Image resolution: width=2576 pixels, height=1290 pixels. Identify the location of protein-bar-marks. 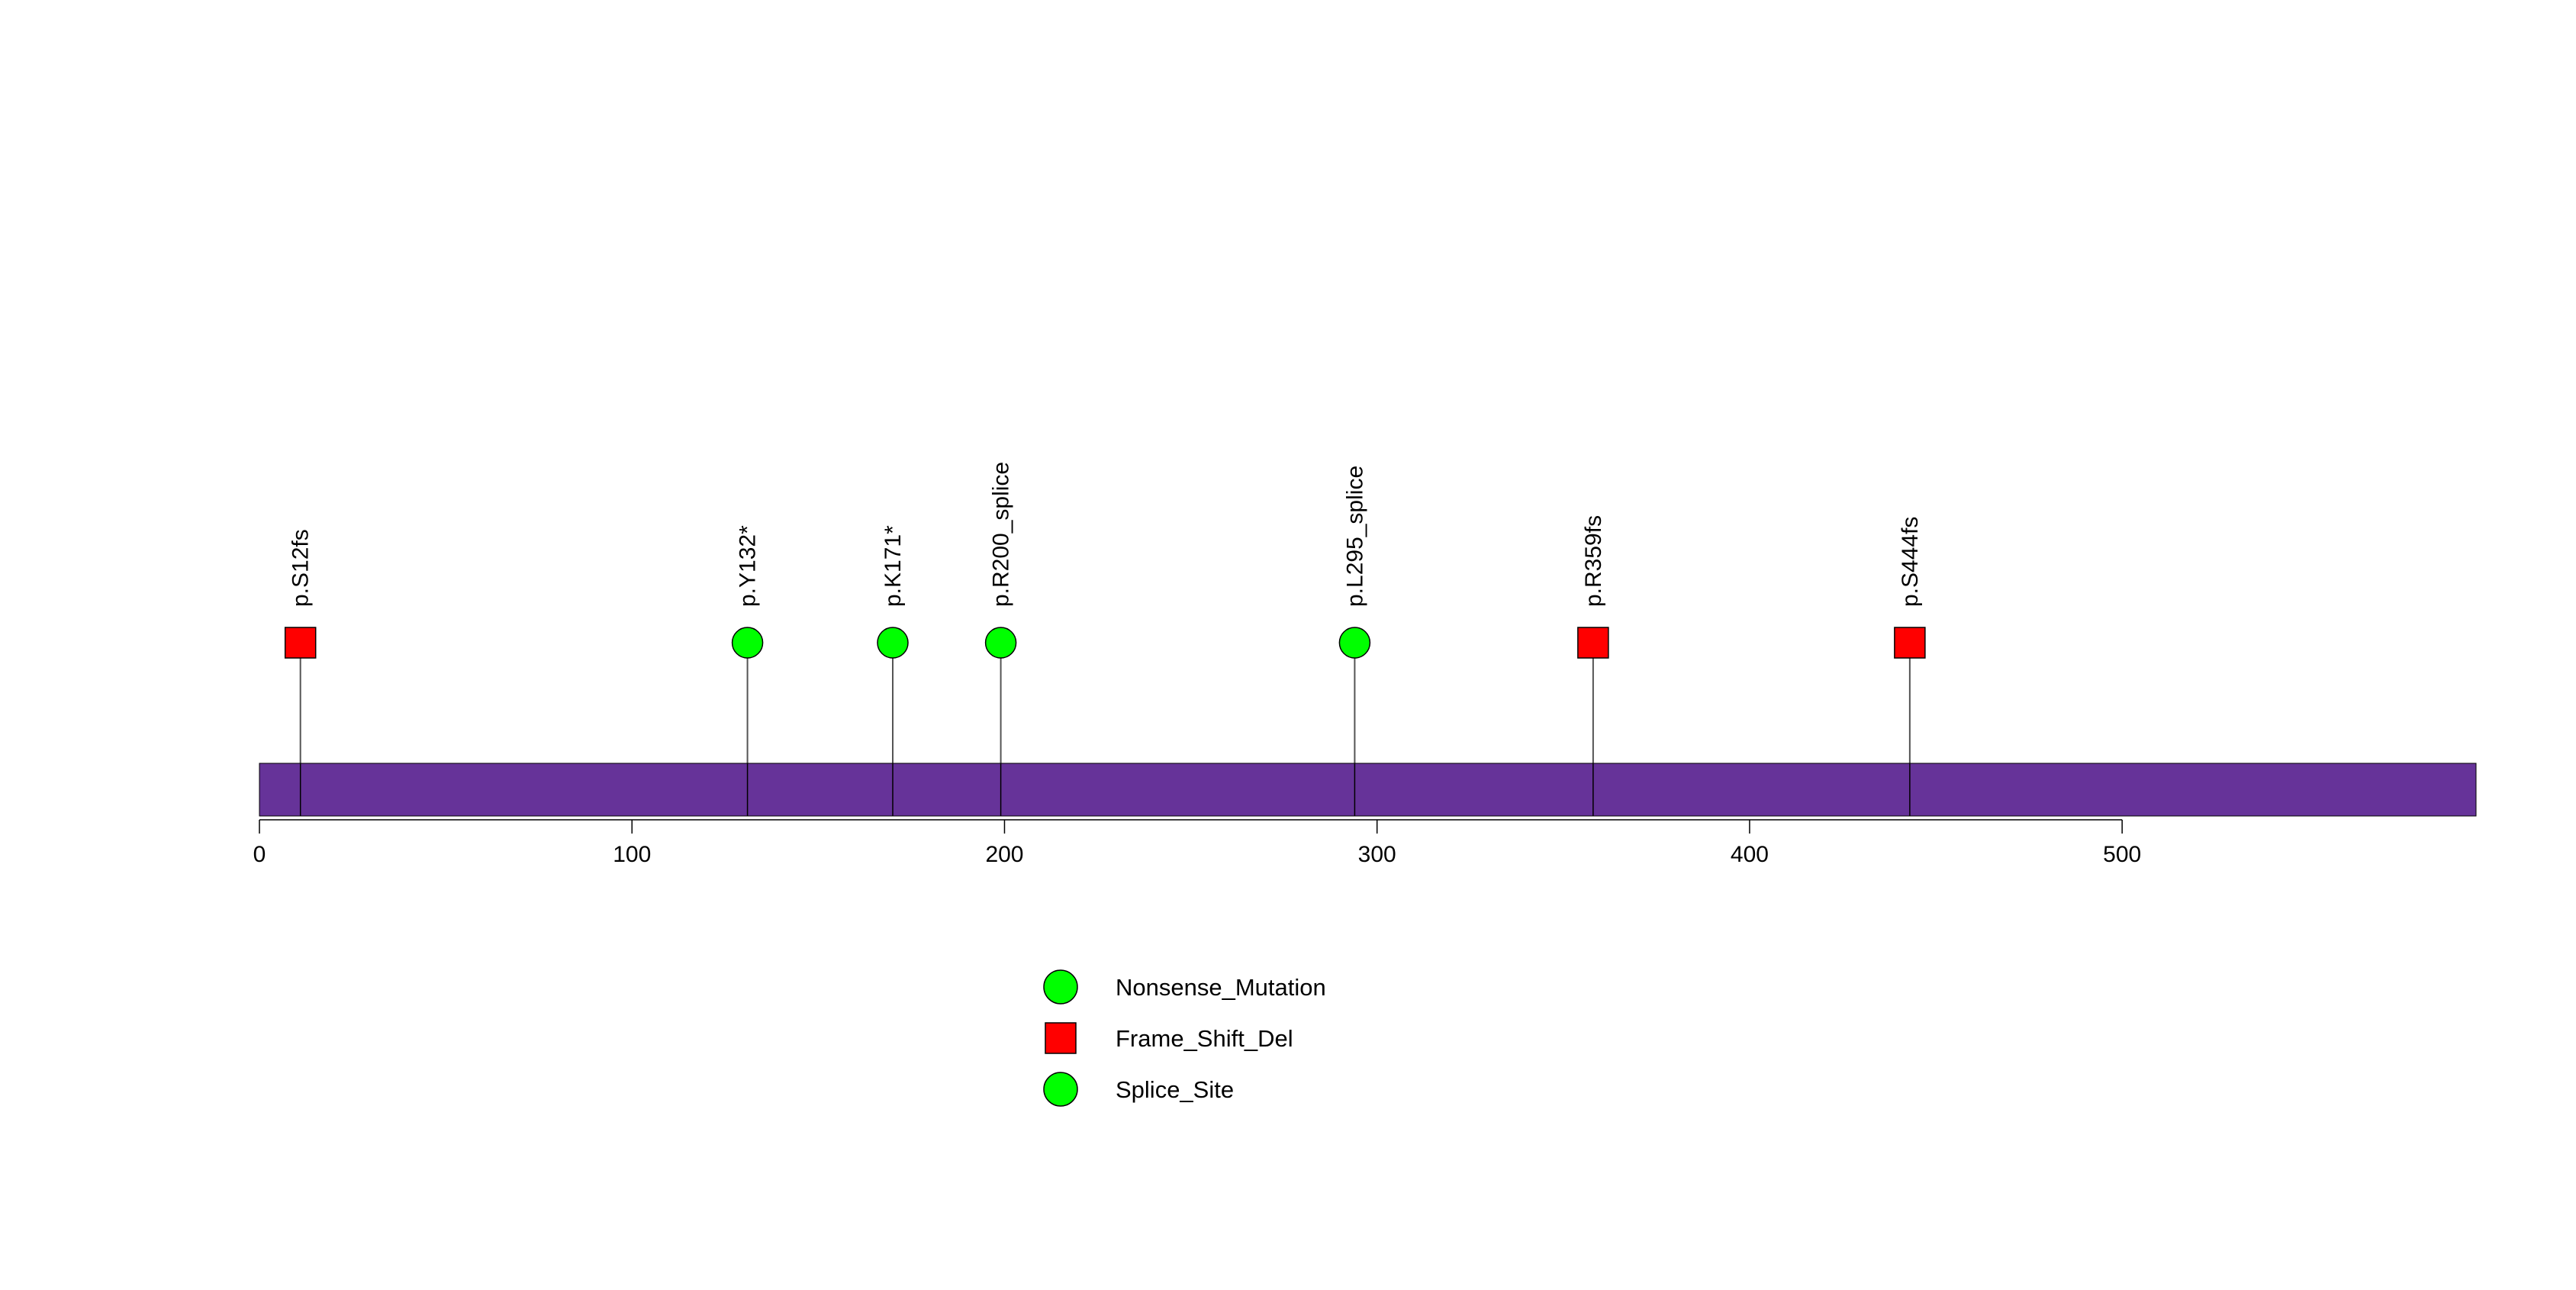
(1105, 789).